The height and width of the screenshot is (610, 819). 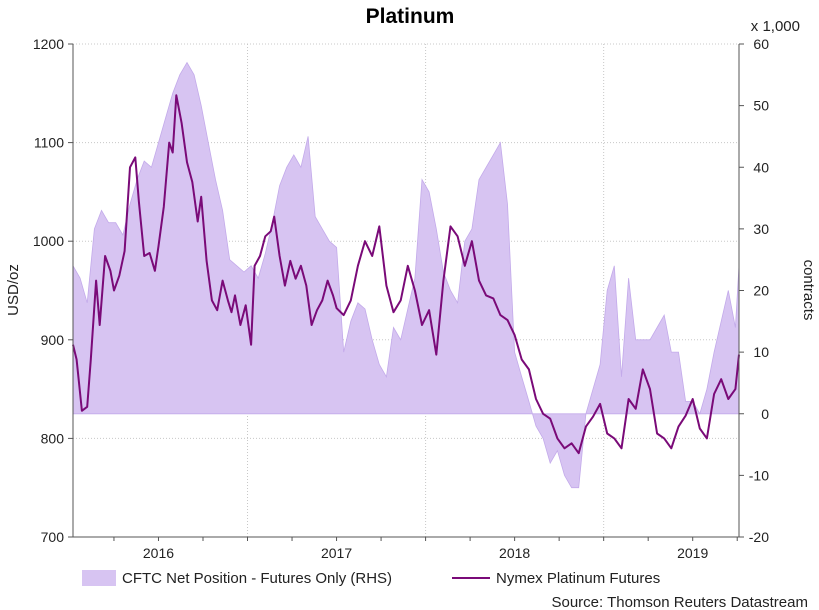 I want to click on x-tick-label: 2017, so click(x=336, y=553).